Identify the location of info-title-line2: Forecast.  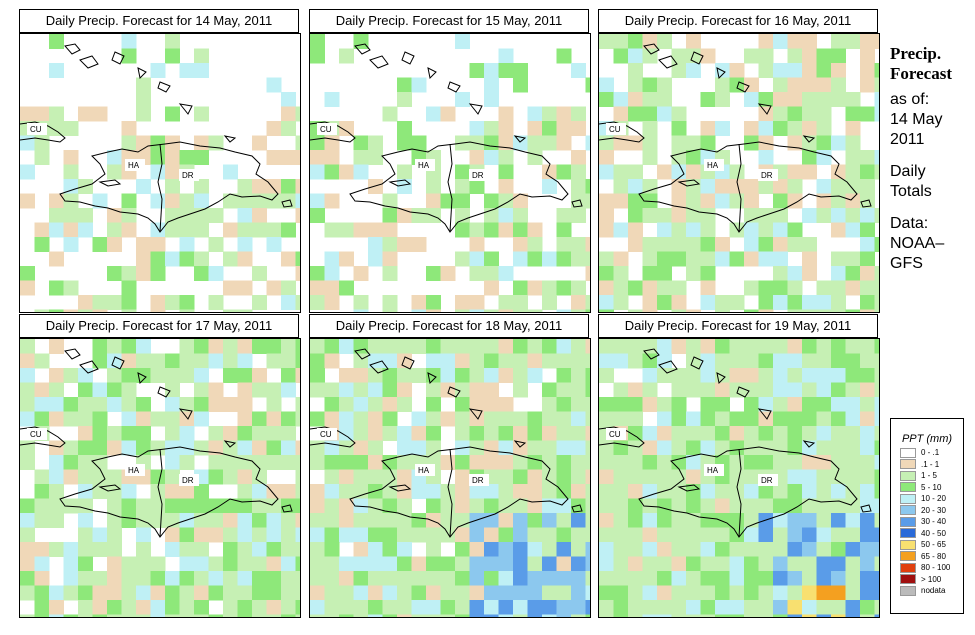
(921, 73).